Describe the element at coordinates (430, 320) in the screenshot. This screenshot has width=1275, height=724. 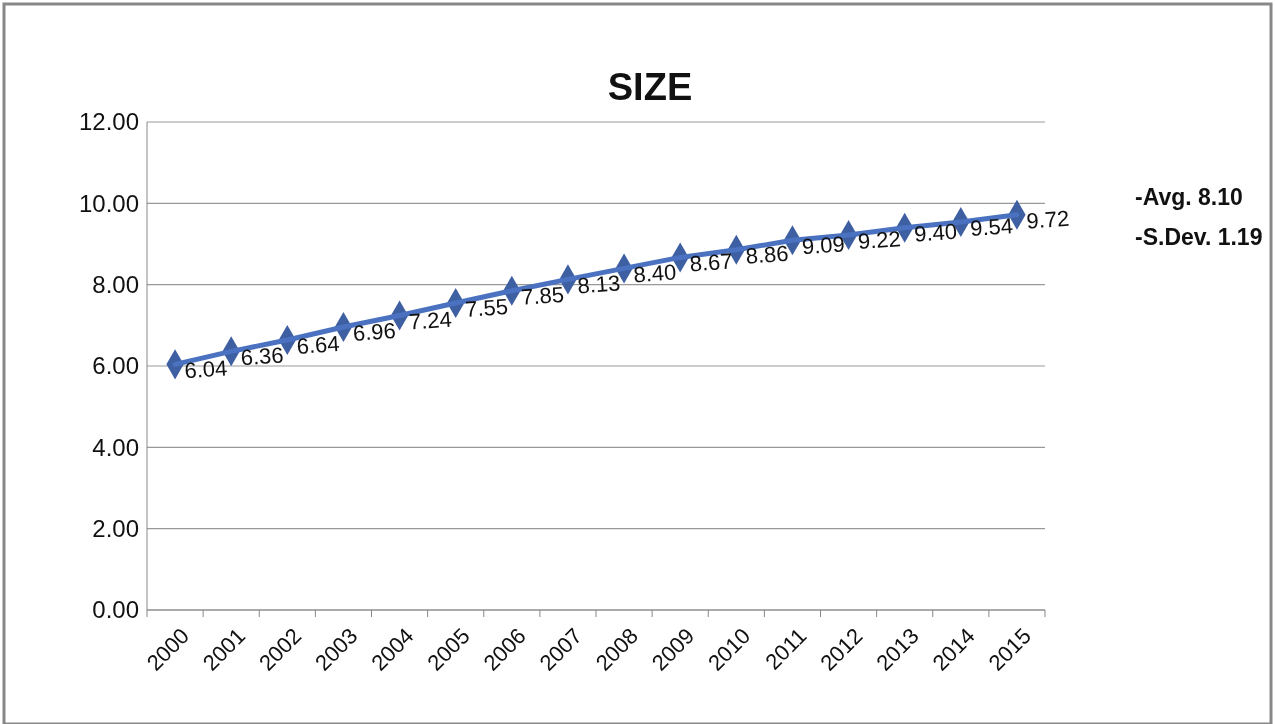
I see `data-label: 7.24` at that location.